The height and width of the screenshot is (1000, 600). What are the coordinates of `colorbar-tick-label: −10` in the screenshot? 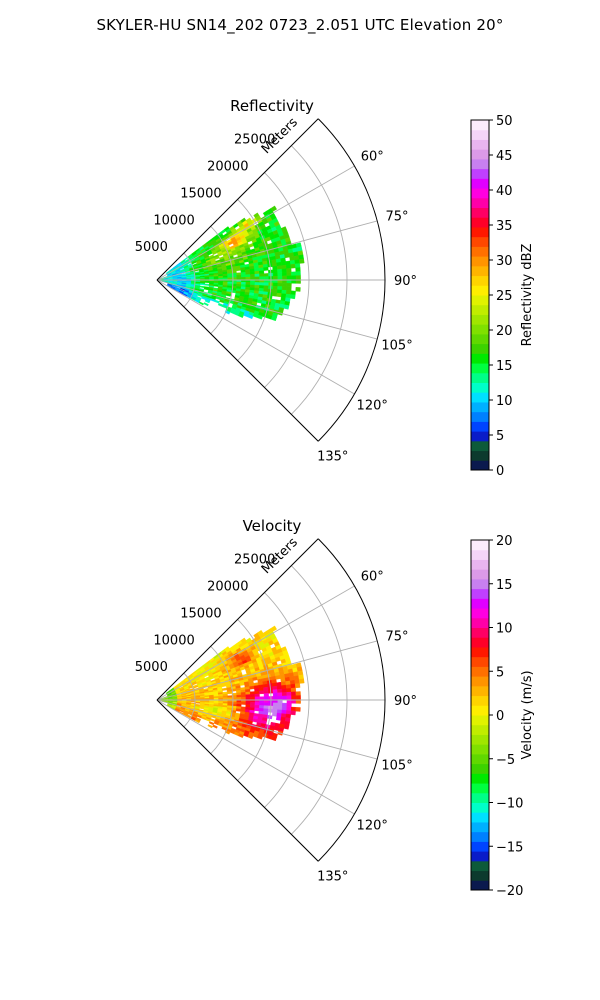 It's located at (509, 804).